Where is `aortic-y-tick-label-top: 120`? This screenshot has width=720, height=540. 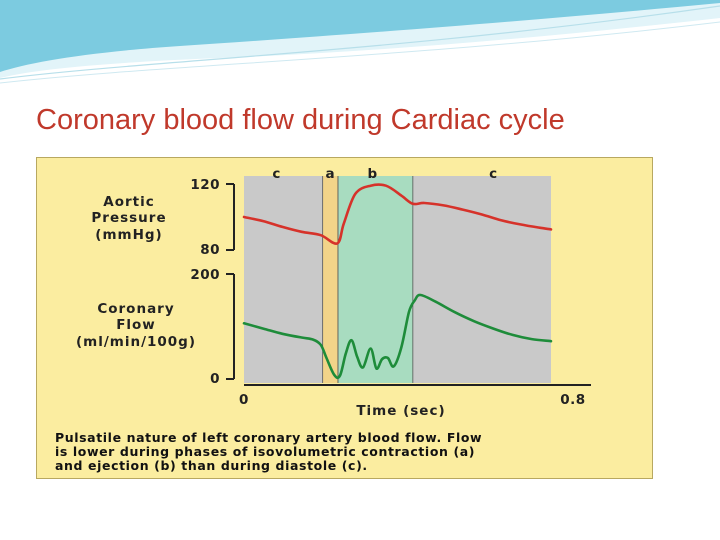
aortic-y-tick-label-top: 120 is located at coordinates (205, 185).